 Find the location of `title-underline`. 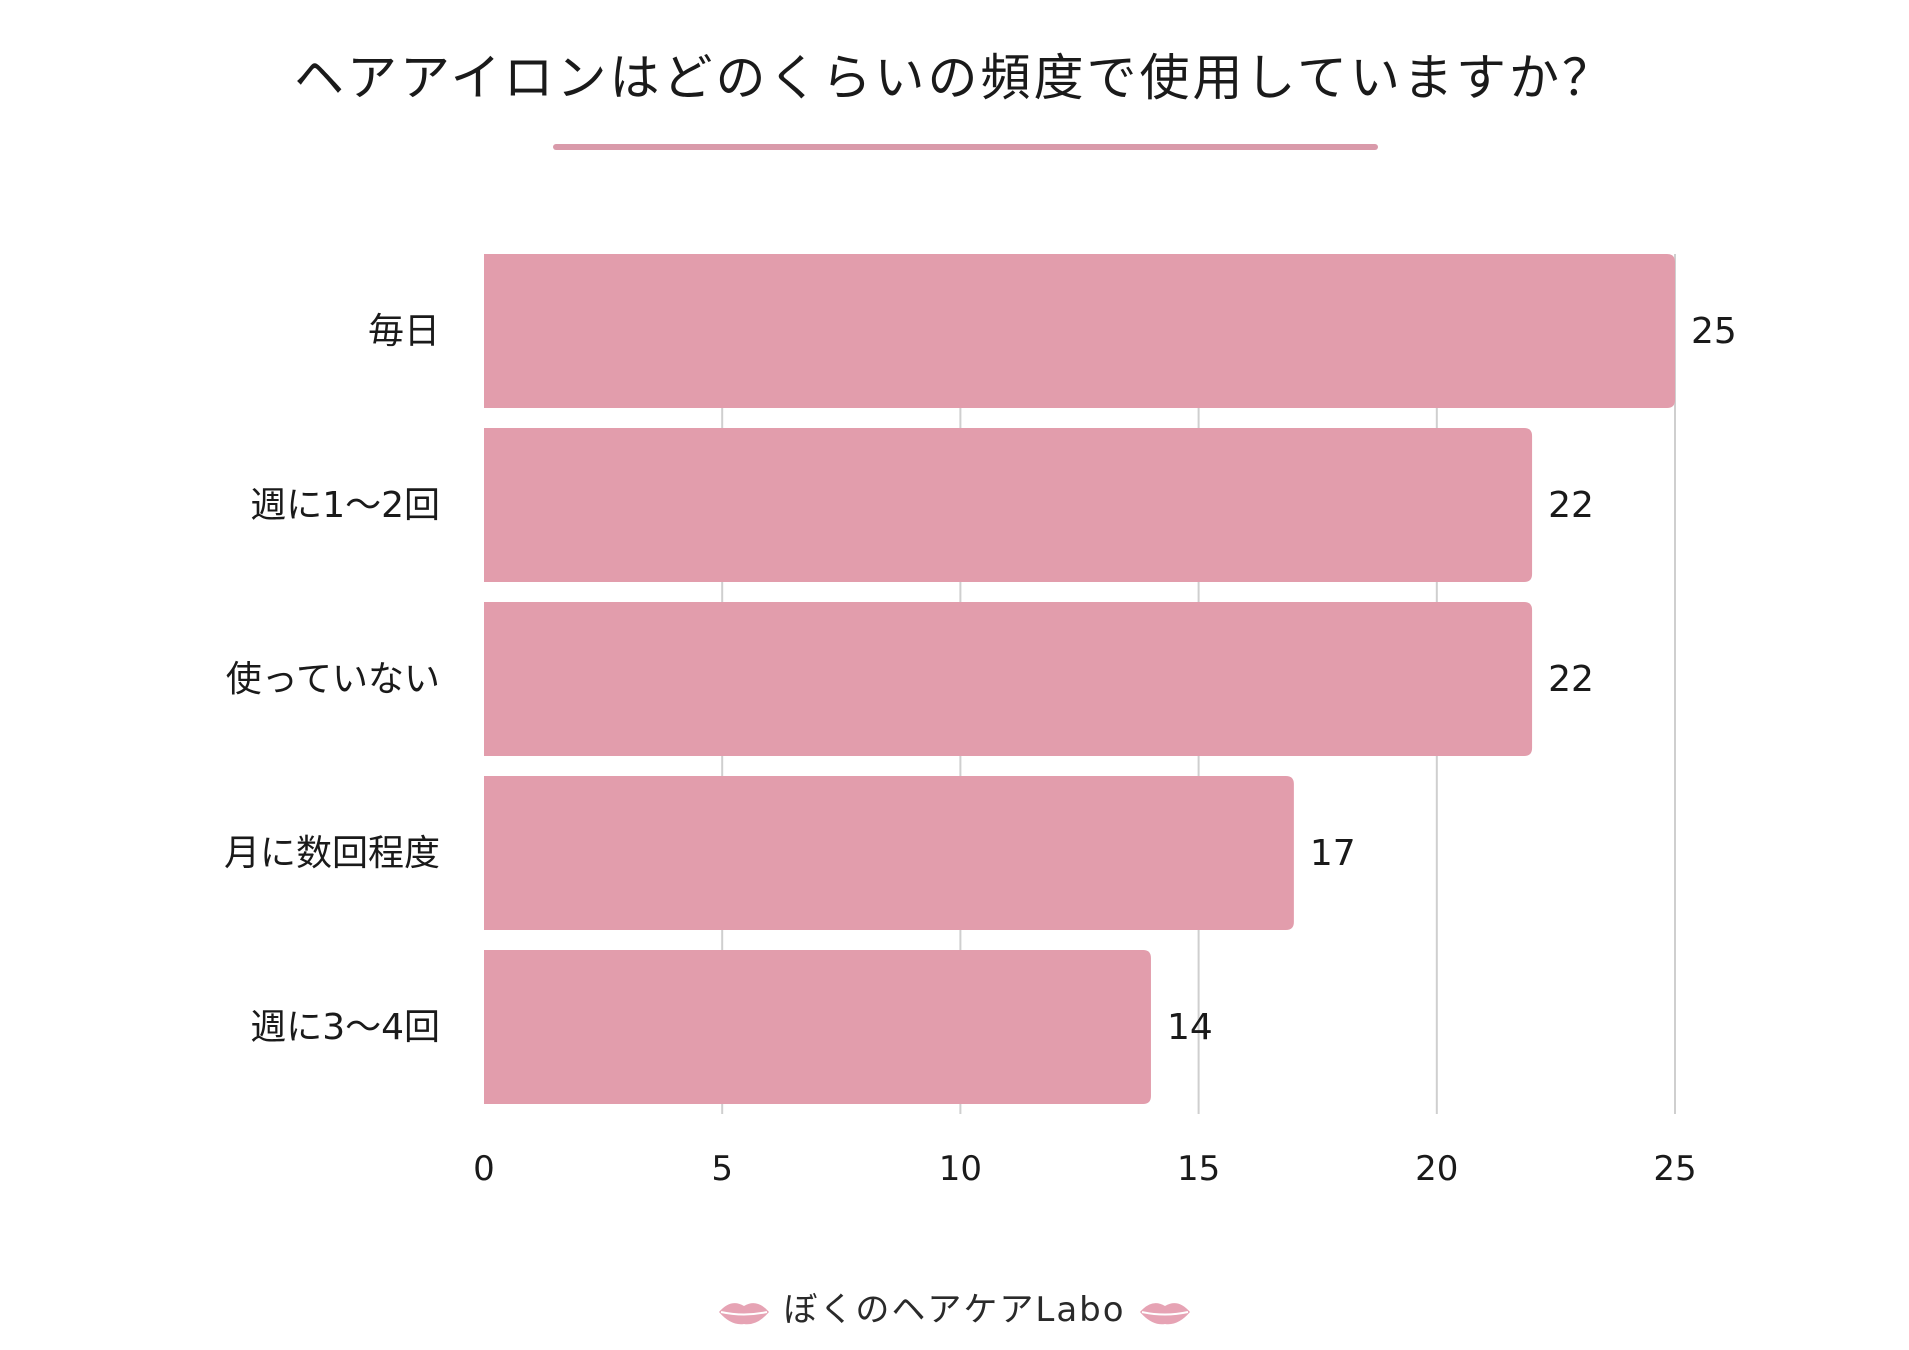

title-underline is located at coordinates (965, 147).